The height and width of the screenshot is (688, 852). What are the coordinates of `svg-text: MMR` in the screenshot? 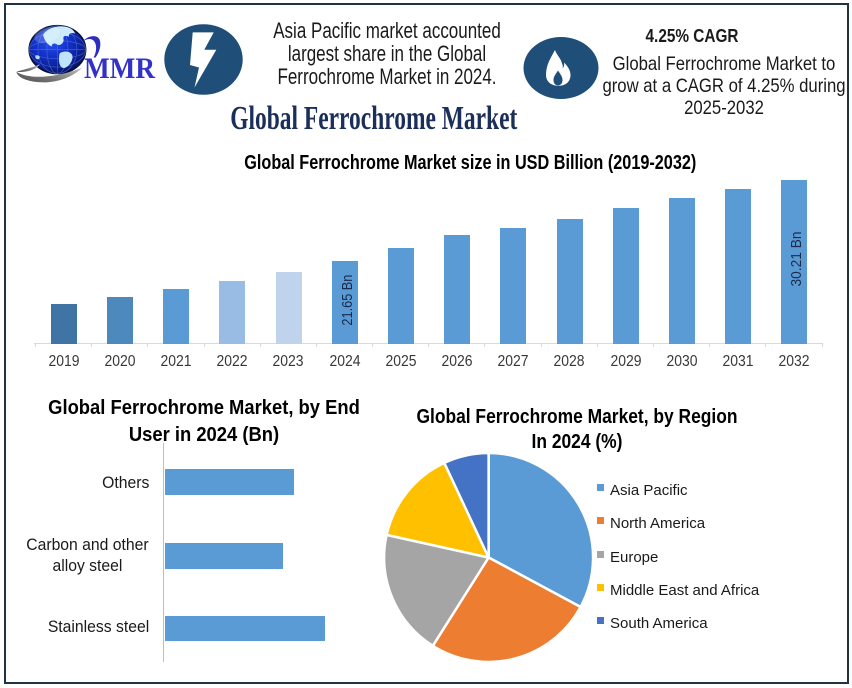 It's located at (120, 69).